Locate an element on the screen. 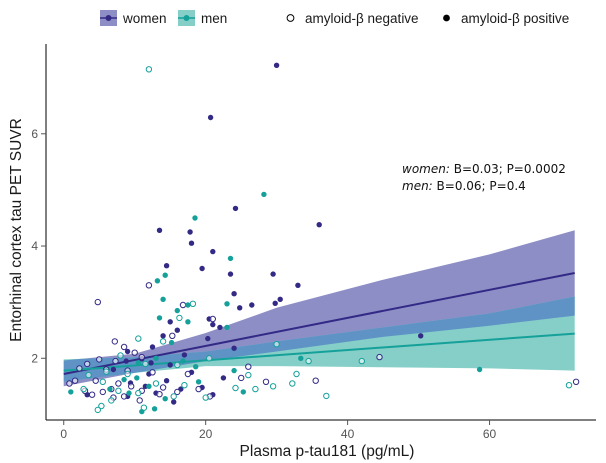 Image resolution: width=606 pixels, height=463 pixels. legend-label: amyloid-β negative is located at coordinates (362, 18).